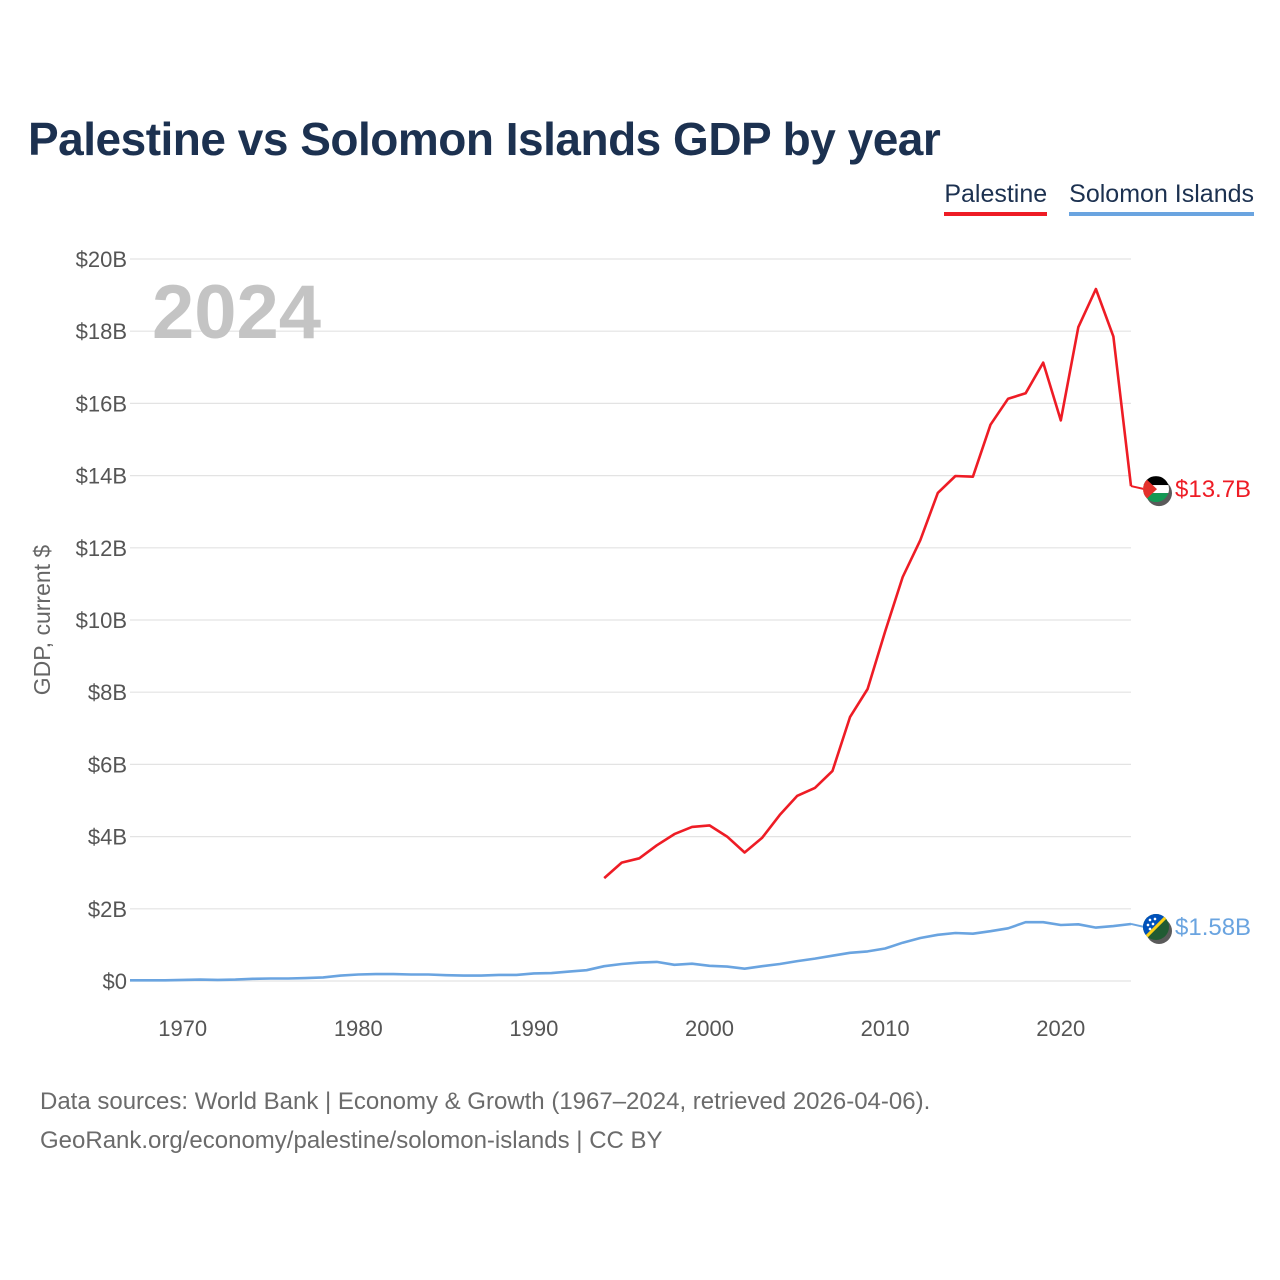  I want to click on year-label: 2024, so click(236, 312).